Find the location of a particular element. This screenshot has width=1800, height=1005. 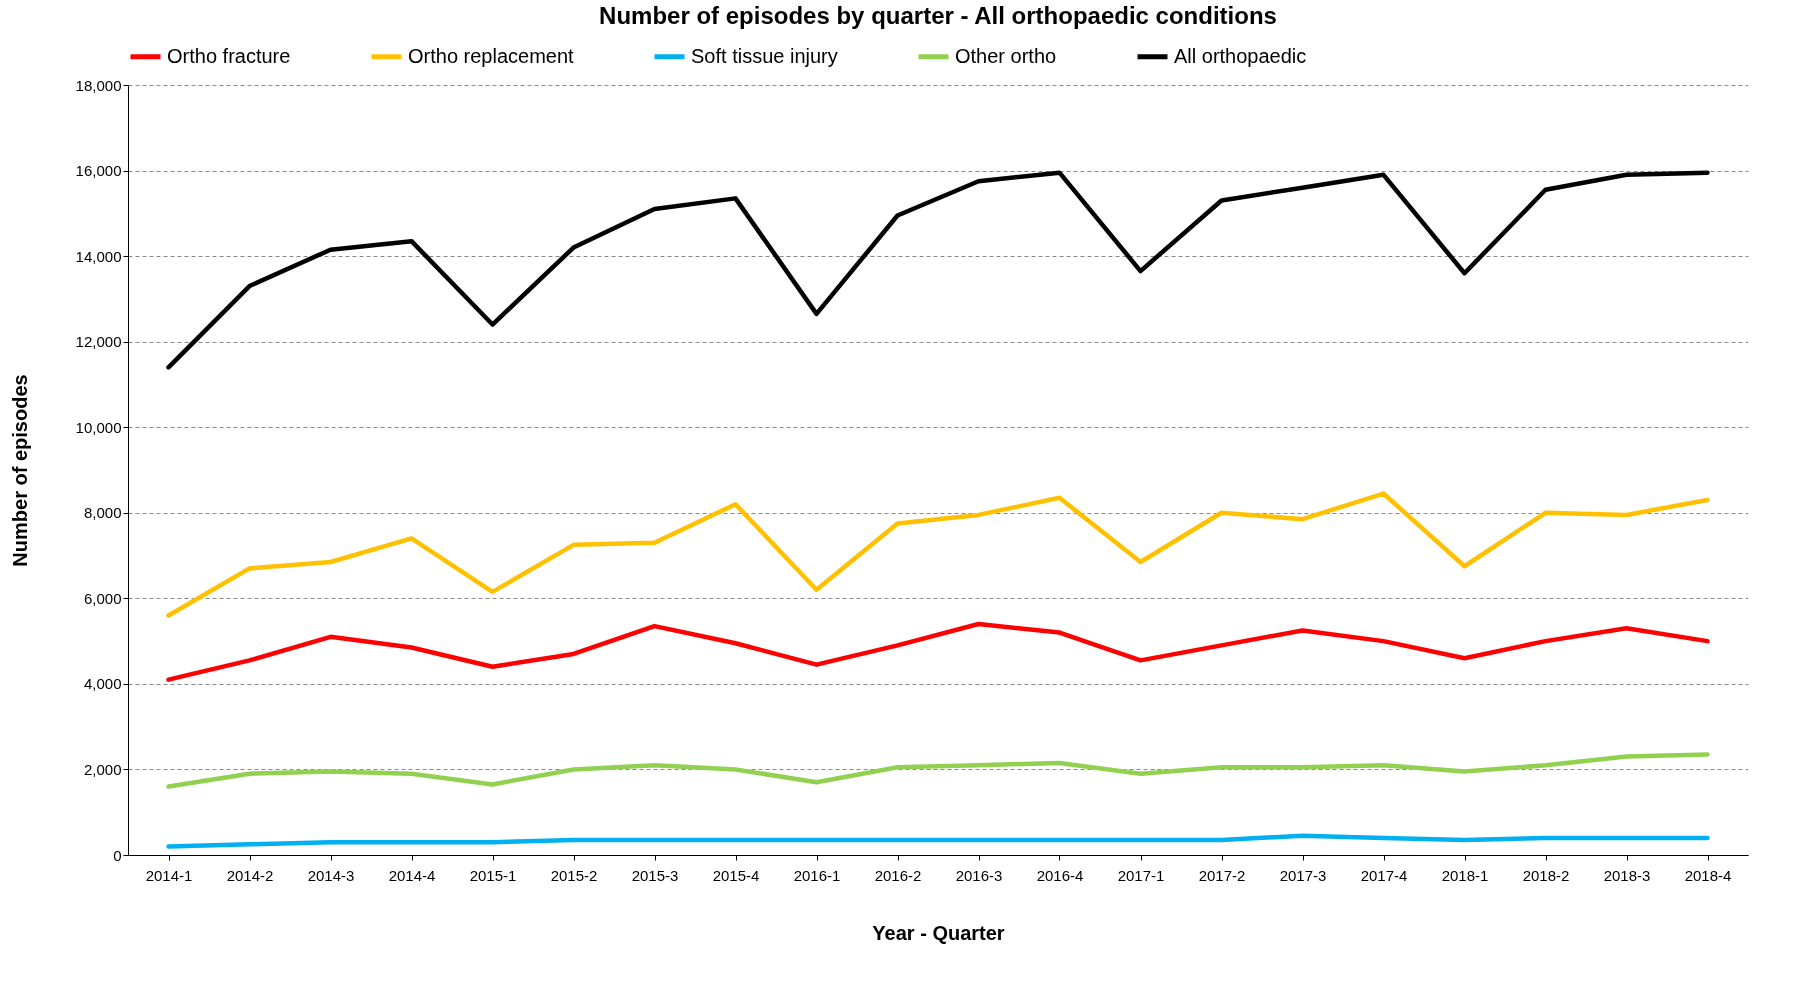

x-tick-label: 2017-2 is located at coordinates (1222, 875).